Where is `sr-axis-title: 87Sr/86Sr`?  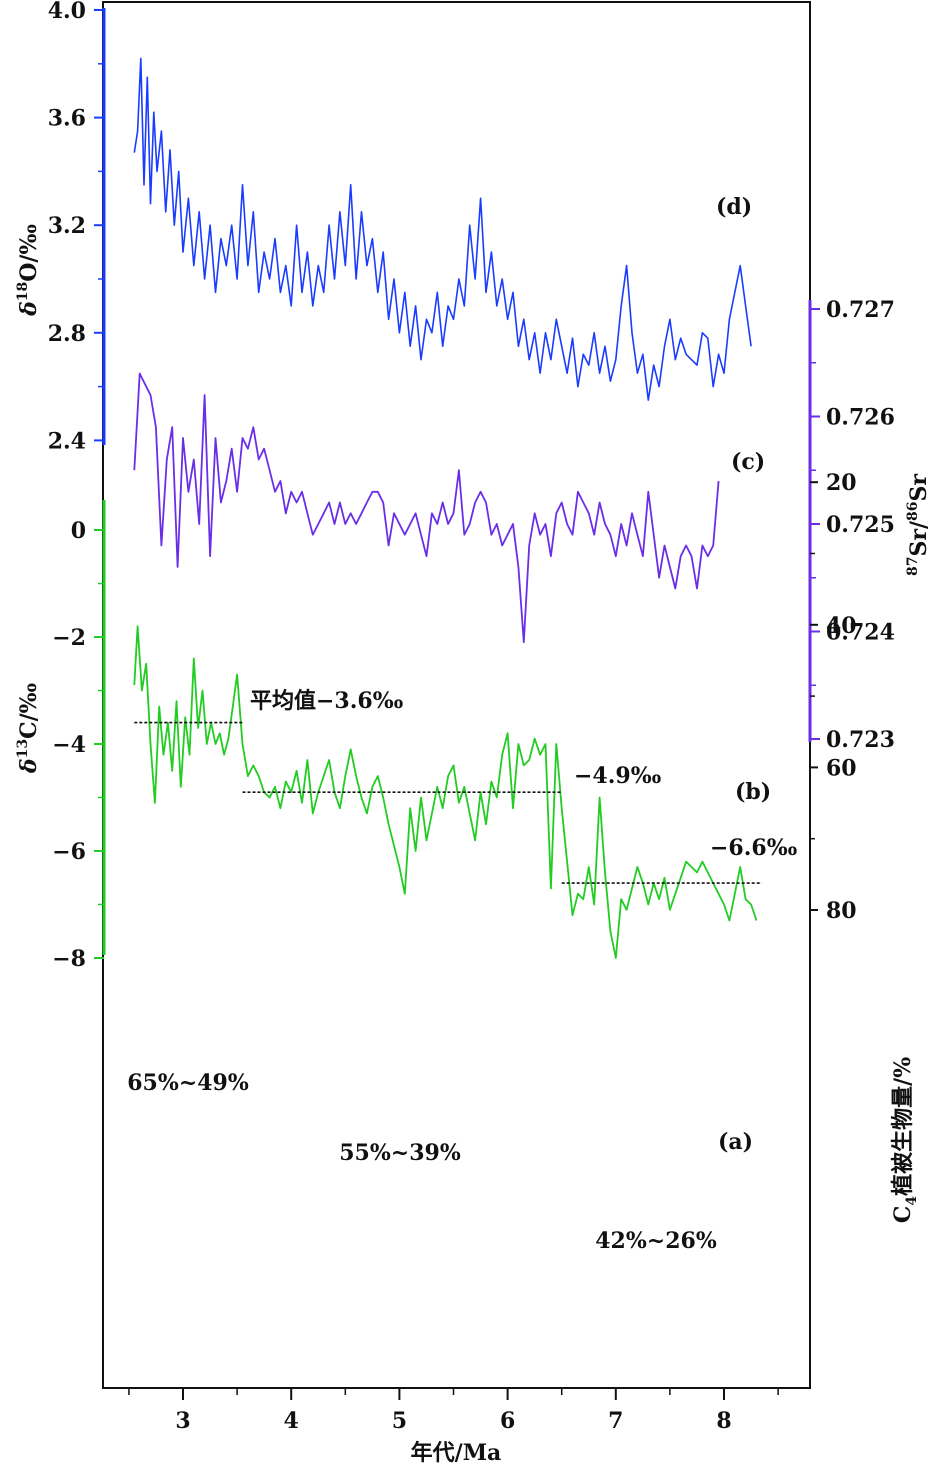 sr-axis-title: 87Sr/86Sr is located at coordinates (918, 525).